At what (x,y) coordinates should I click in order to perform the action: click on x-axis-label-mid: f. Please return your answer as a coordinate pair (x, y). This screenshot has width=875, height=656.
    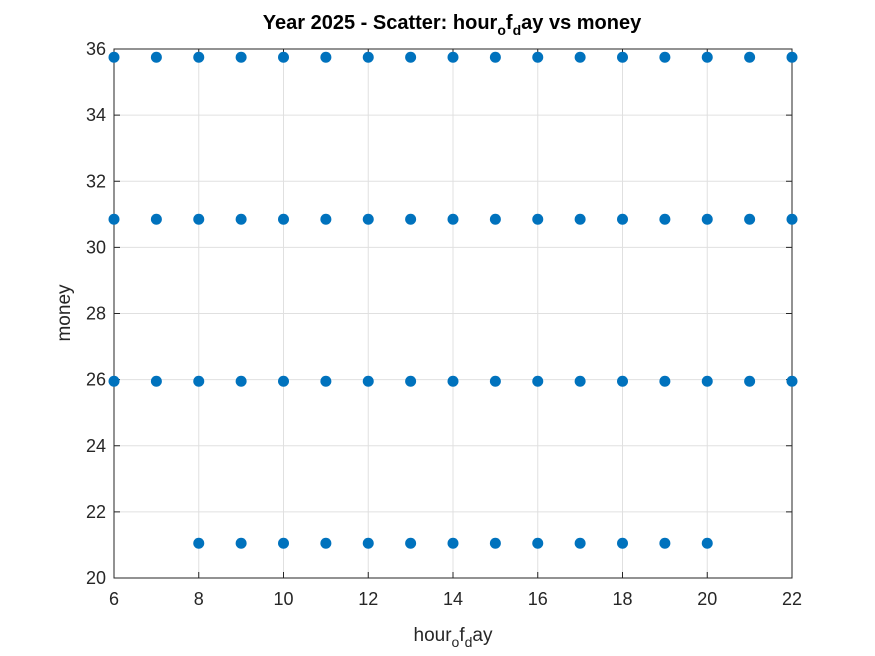
    Looking at the image, I should click on (462, 635).